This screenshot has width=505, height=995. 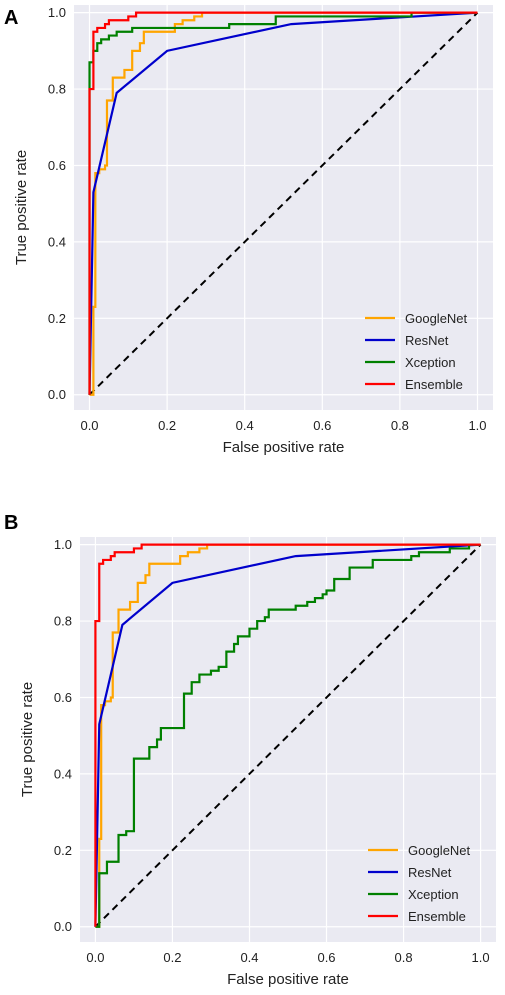 I want to click on panel-label: A, so click(x=11, y=18).